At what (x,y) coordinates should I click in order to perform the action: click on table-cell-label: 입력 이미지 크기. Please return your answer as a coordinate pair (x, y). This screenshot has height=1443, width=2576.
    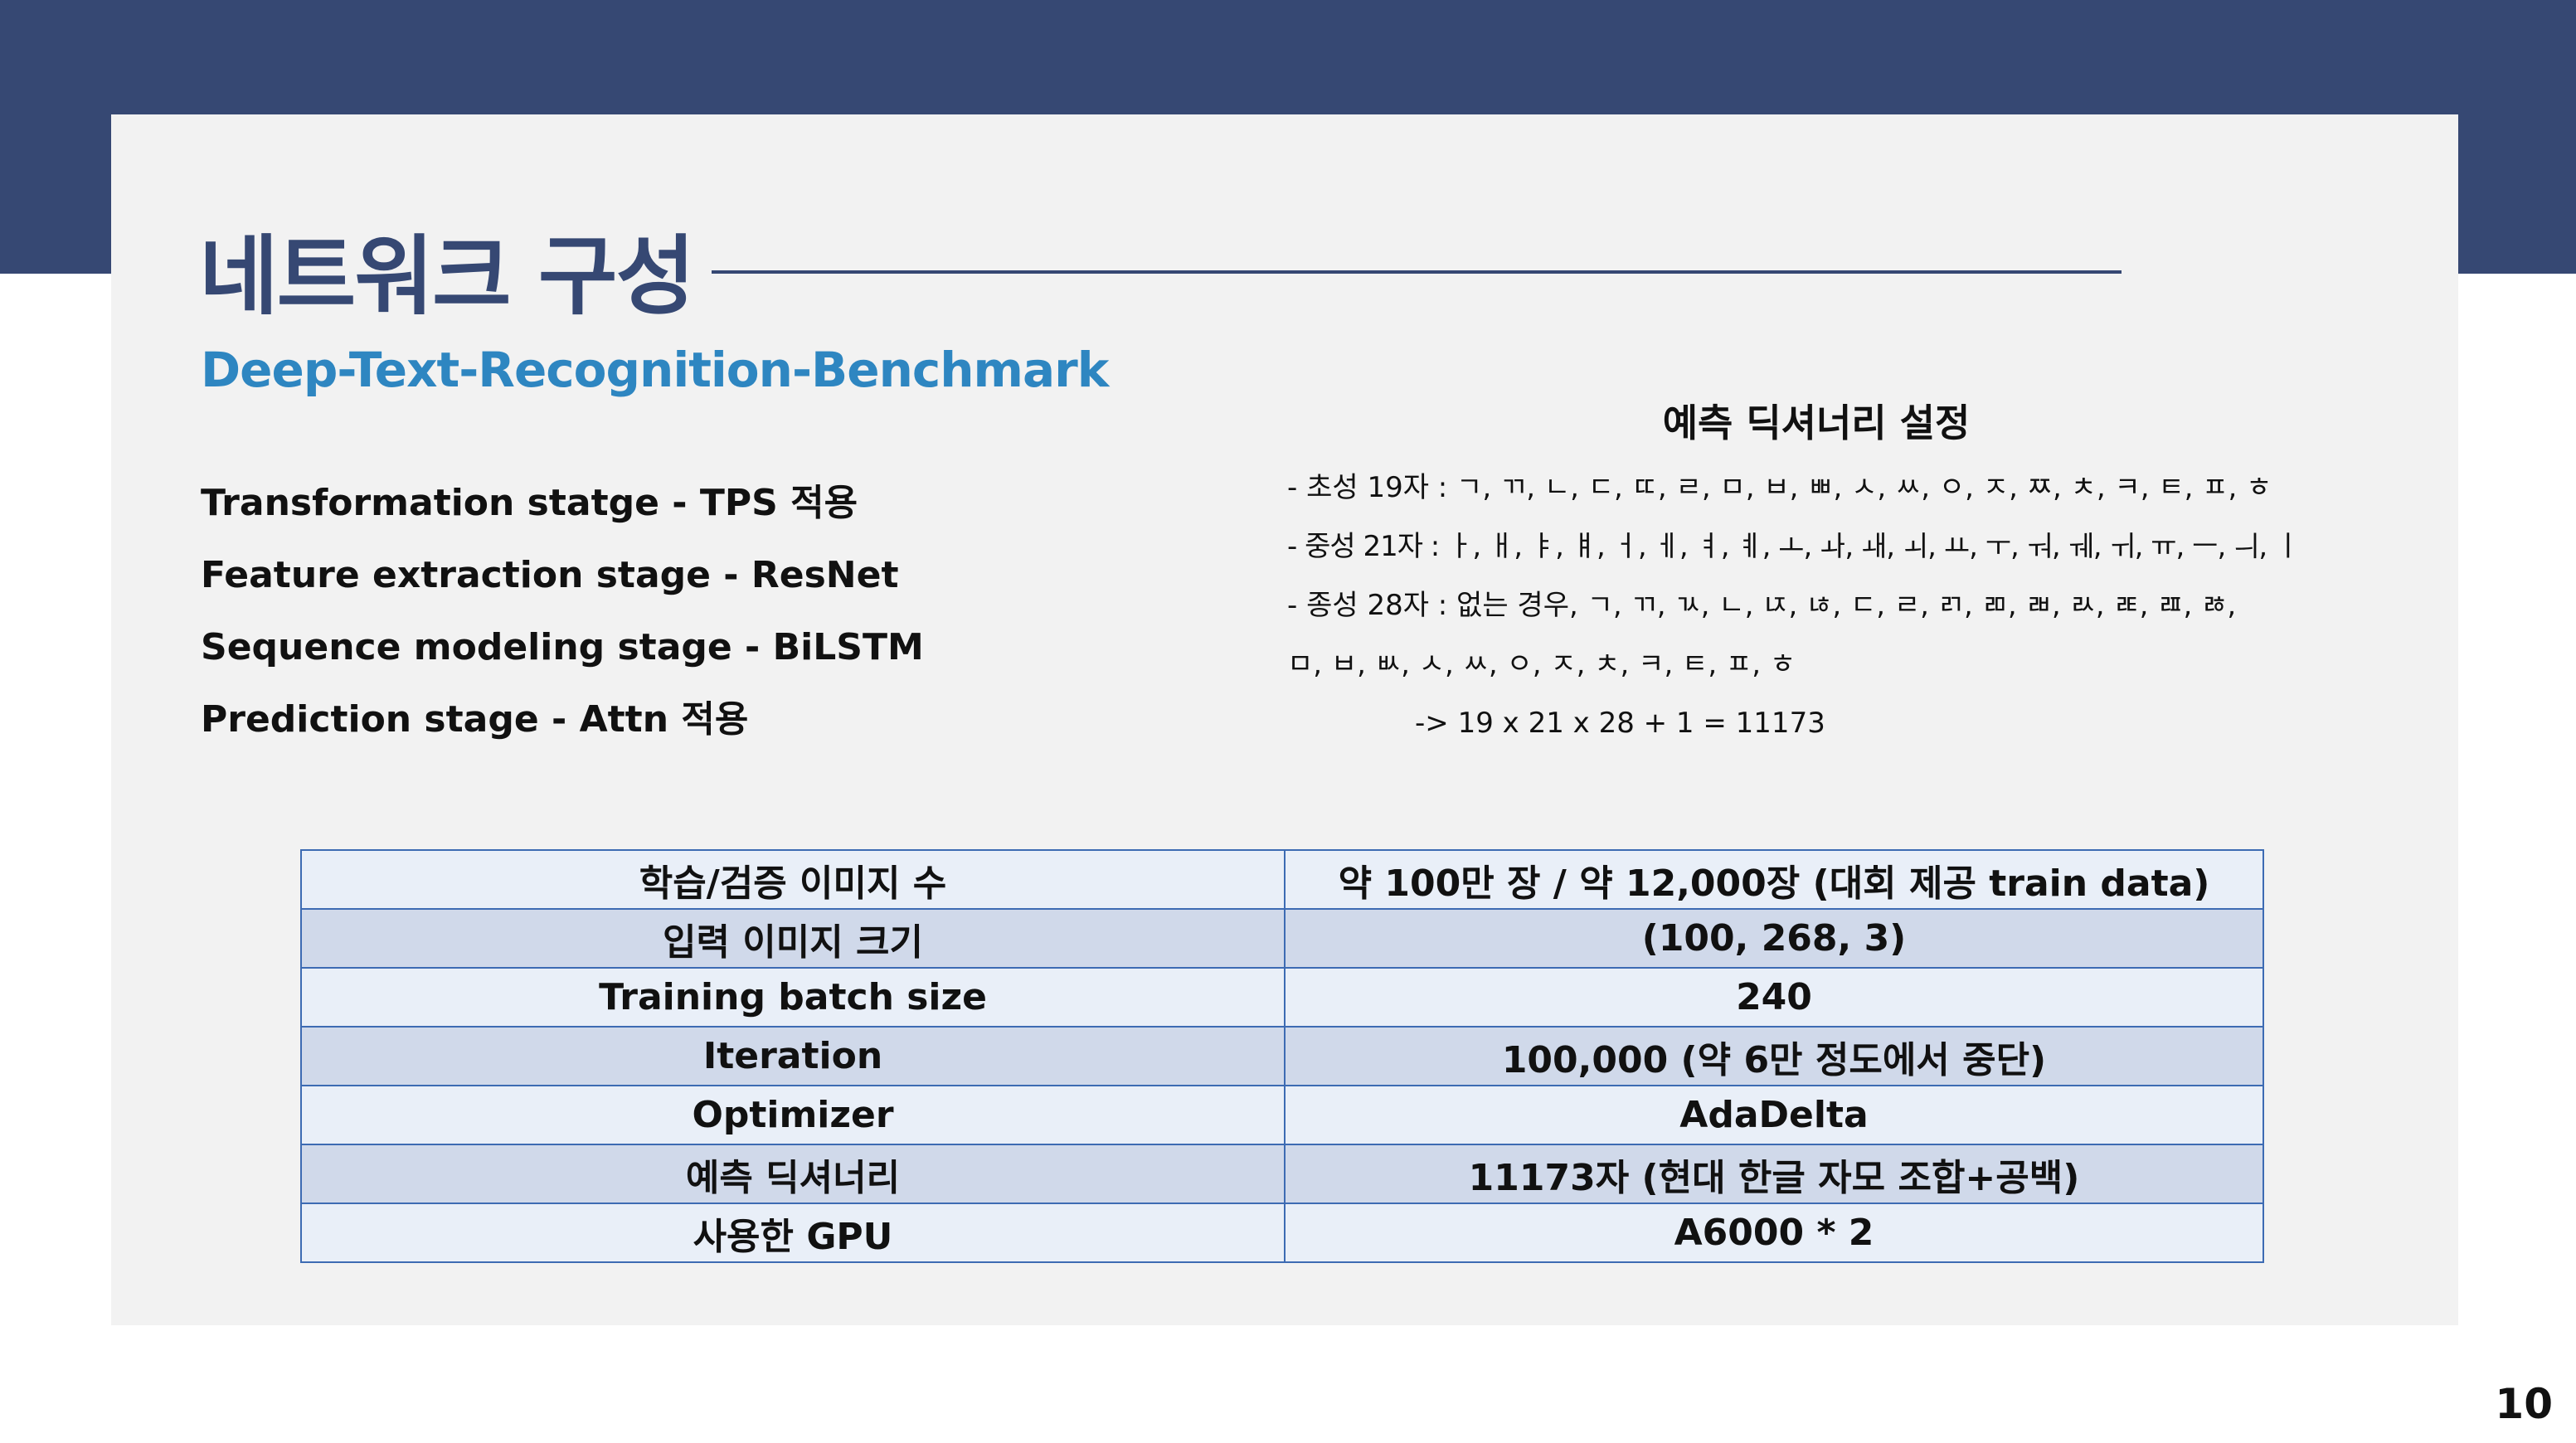
    Looking at the image, I should click on (793, 939).